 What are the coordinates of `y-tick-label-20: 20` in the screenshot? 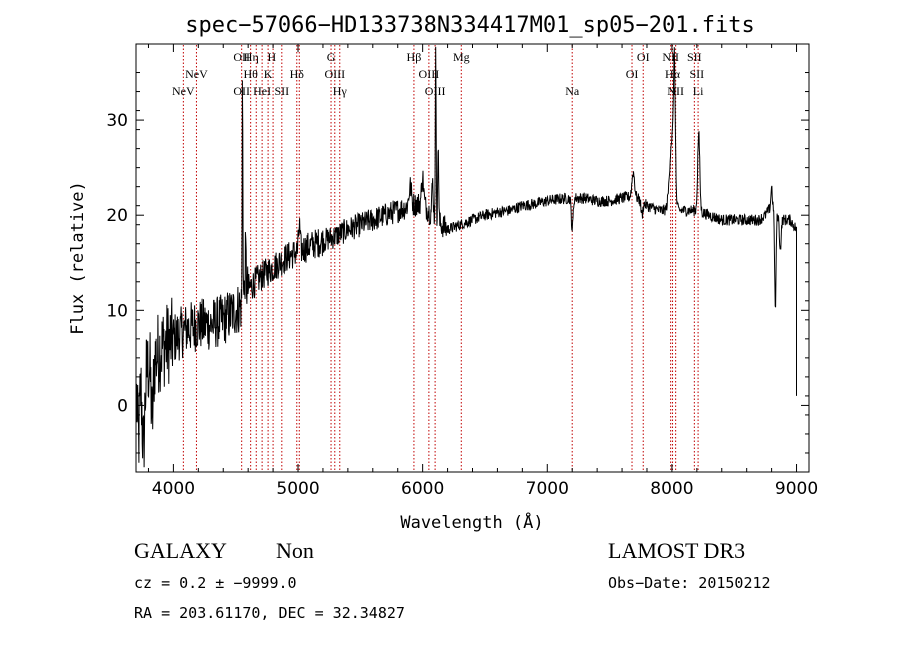 It's located at (117, 216).